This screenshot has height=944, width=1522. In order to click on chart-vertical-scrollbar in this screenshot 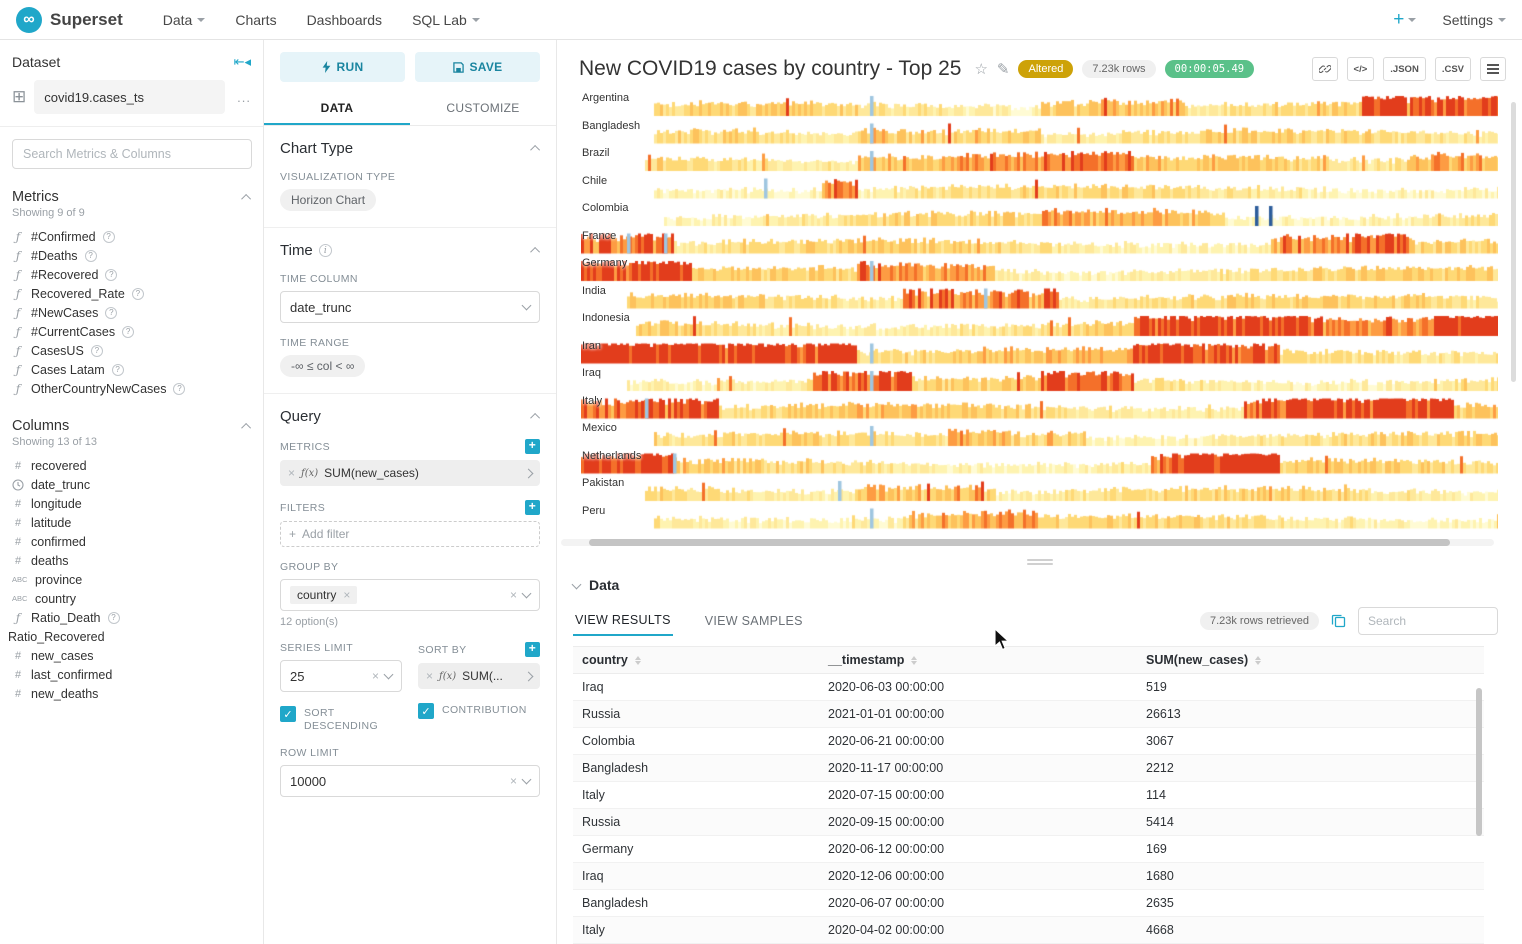, I will do `click(1513, 242)`.